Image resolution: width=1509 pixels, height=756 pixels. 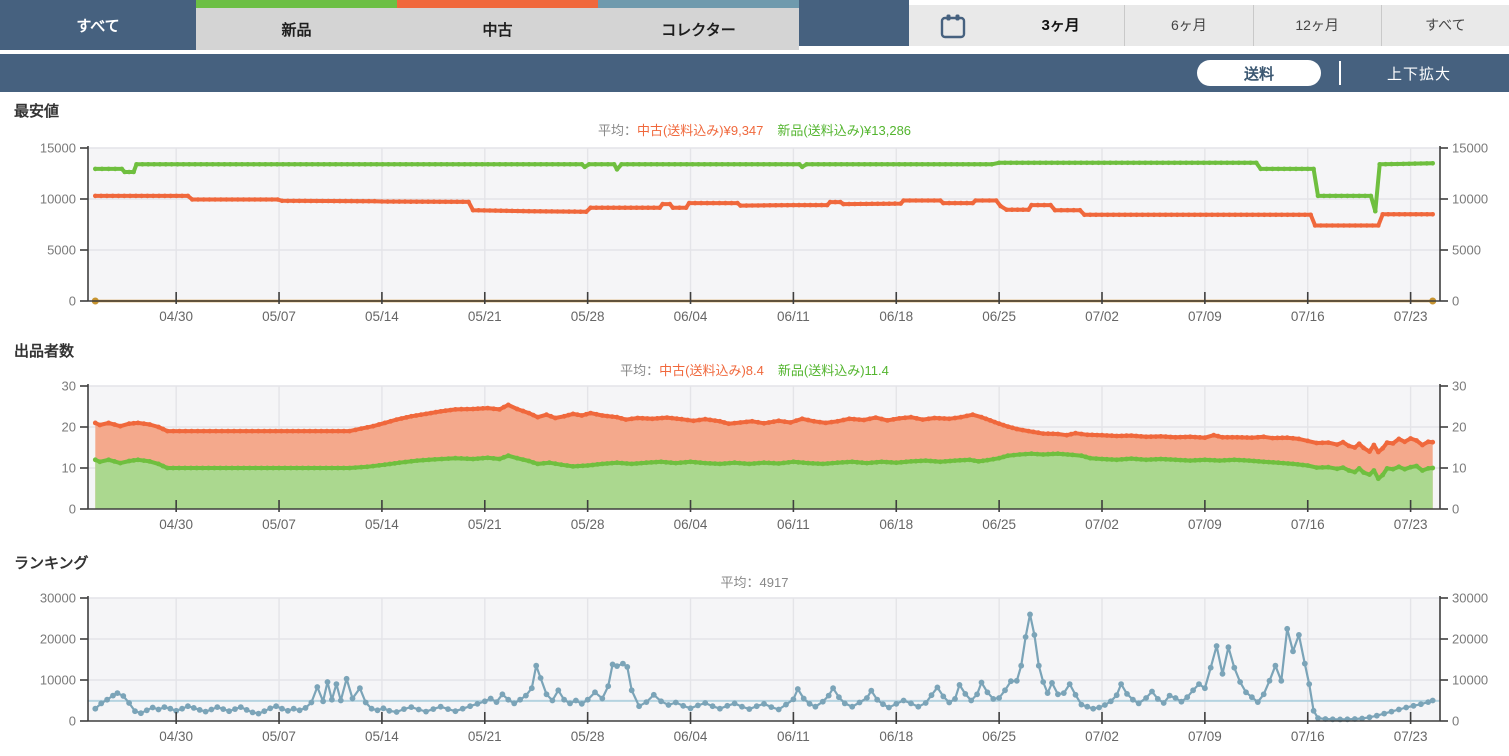 I want to click on period-option-all: すべて, so click(x=1444, y=25).